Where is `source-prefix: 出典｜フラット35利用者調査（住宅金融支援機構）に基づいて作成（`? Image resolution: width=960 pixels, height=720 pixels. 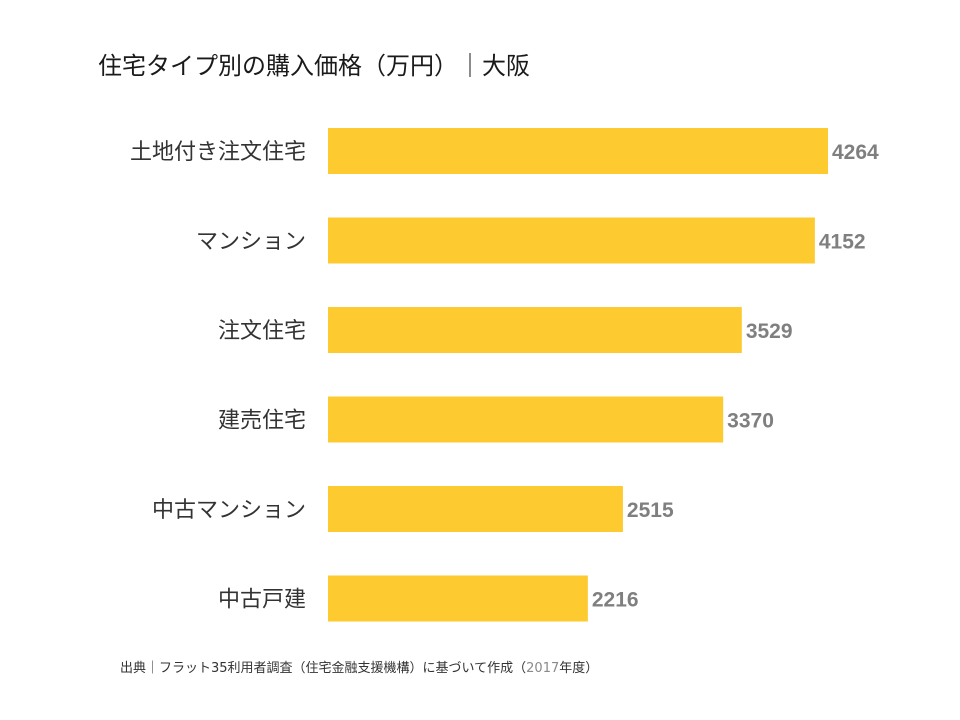
source-prefix: 出典｜フラット35利用者調査（住宅金融支援機構）に基づいて作成（ is located at coordinates (323, 668).